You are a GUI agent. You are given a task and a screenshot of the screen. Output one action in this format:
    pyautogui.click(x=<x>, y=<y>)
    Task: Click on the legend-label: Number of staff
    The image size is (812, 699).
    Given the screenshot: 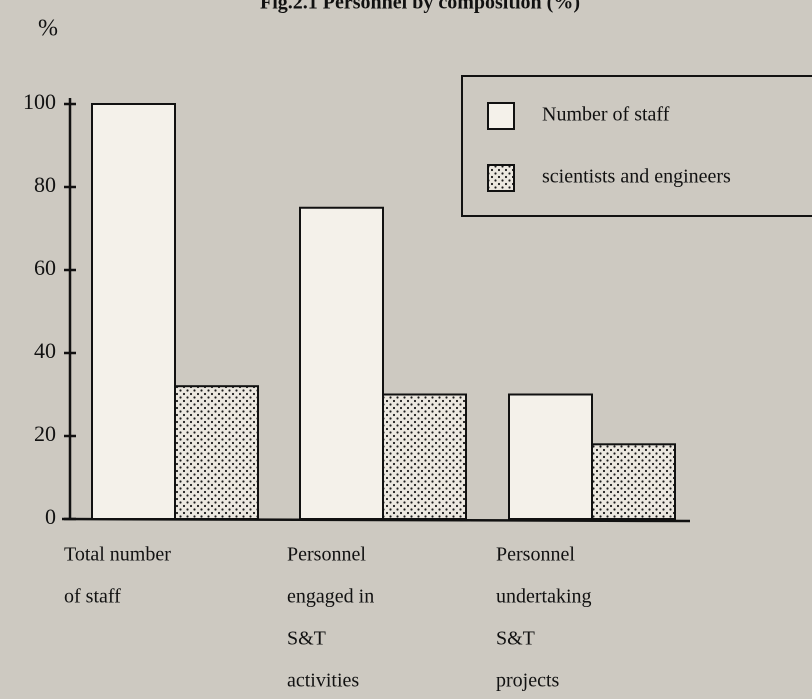 What is the action you would take?
    pyautogui.click(x=606, y=115)
    